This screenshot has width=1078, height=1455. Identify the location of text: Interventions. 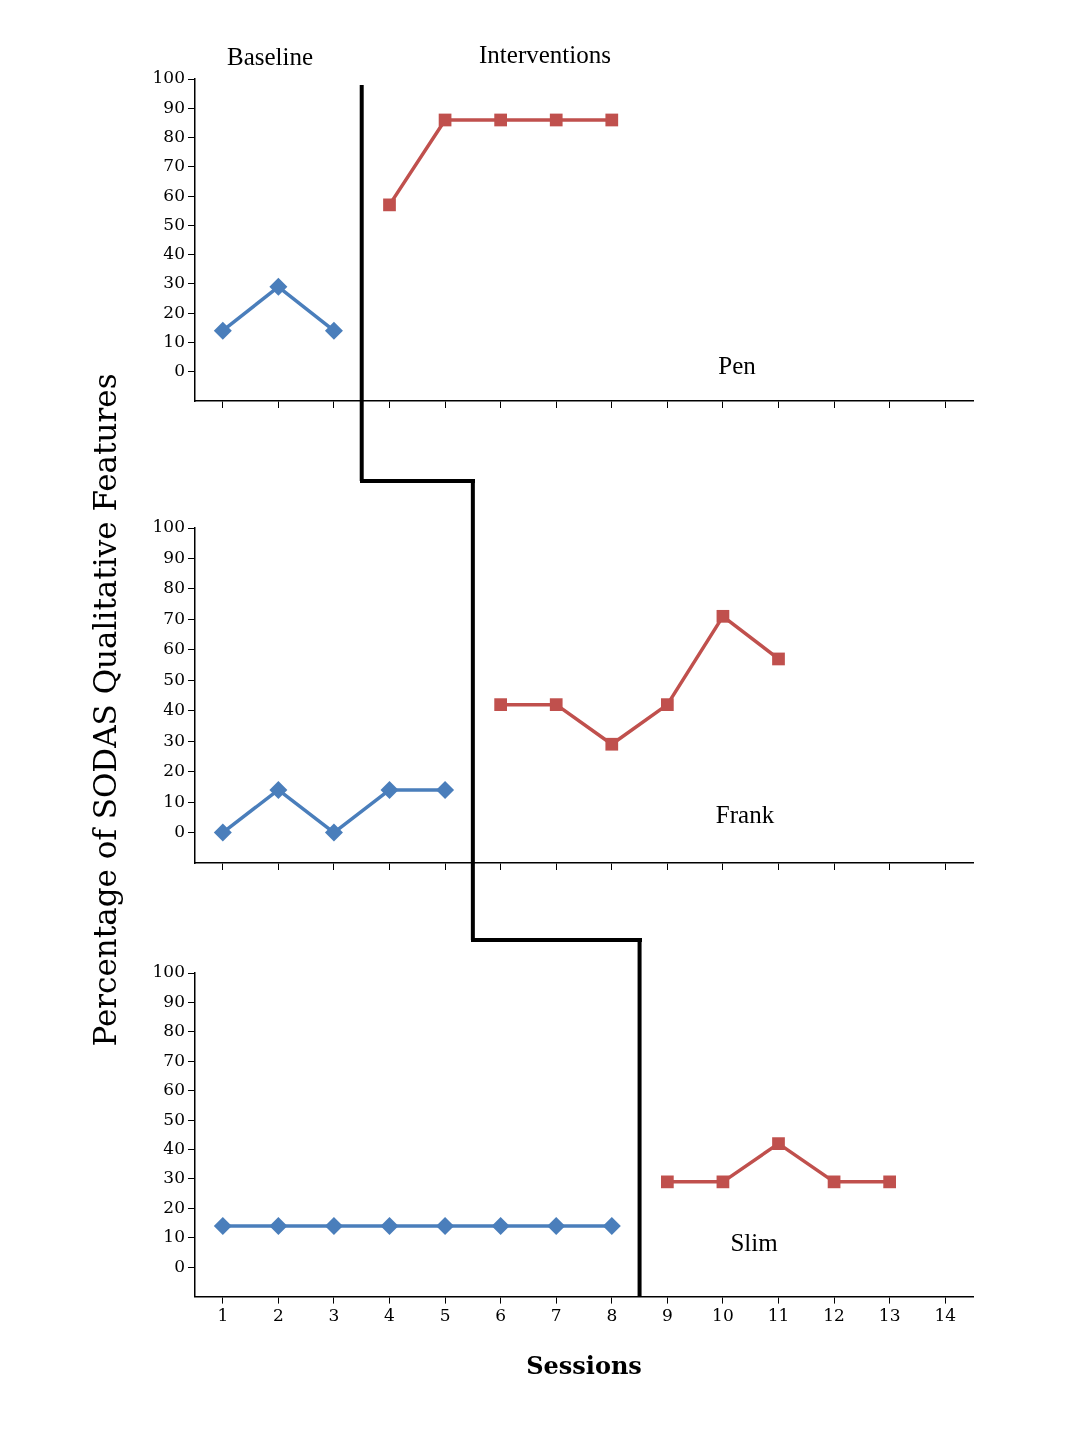
(545, 55).